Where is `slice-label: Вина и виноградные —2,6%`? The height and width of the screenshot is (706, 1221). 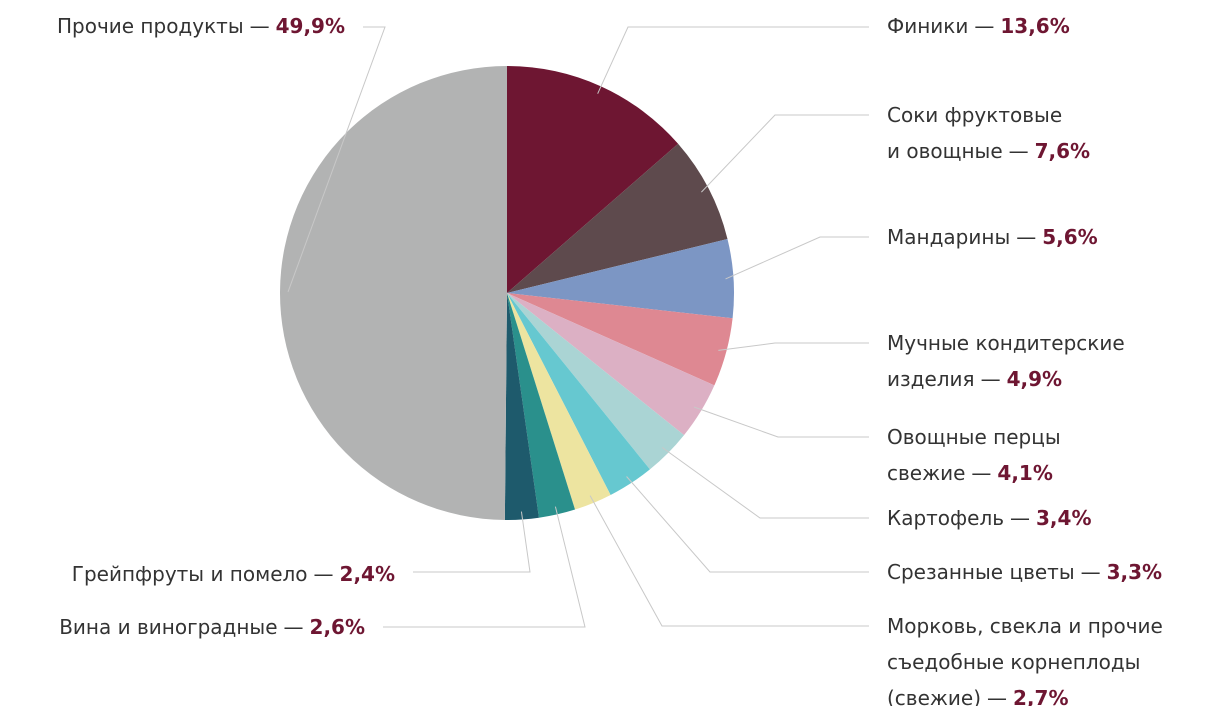 slice-label: Вина и виноградные —2,6% is located at coordinates (212, 627).